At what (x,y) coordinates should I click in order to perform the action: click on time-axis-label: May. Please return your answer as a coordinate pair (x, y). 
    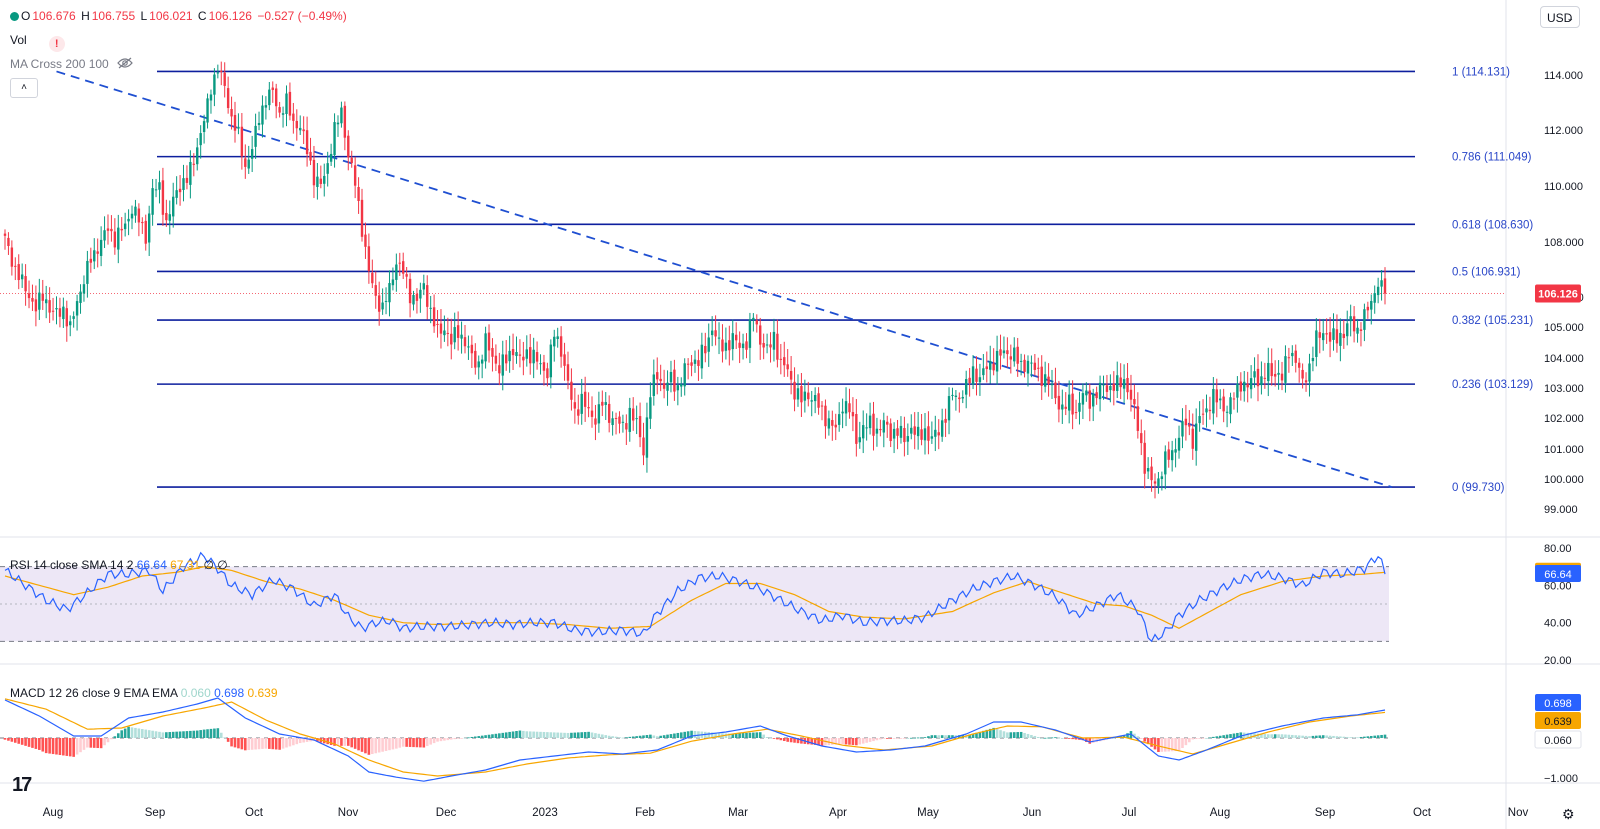
    Looking at the image, I should click on (928, 813).